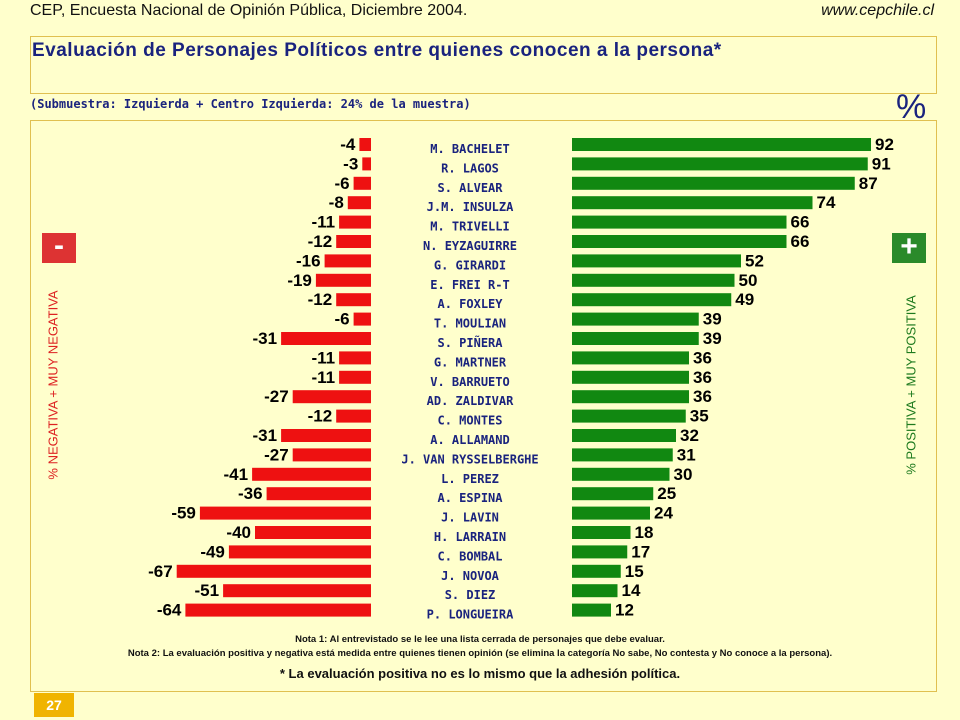 The width and height of the screenshot is (960, 720). I want to click on category-label: M. BACHELET, so click(469, 149).